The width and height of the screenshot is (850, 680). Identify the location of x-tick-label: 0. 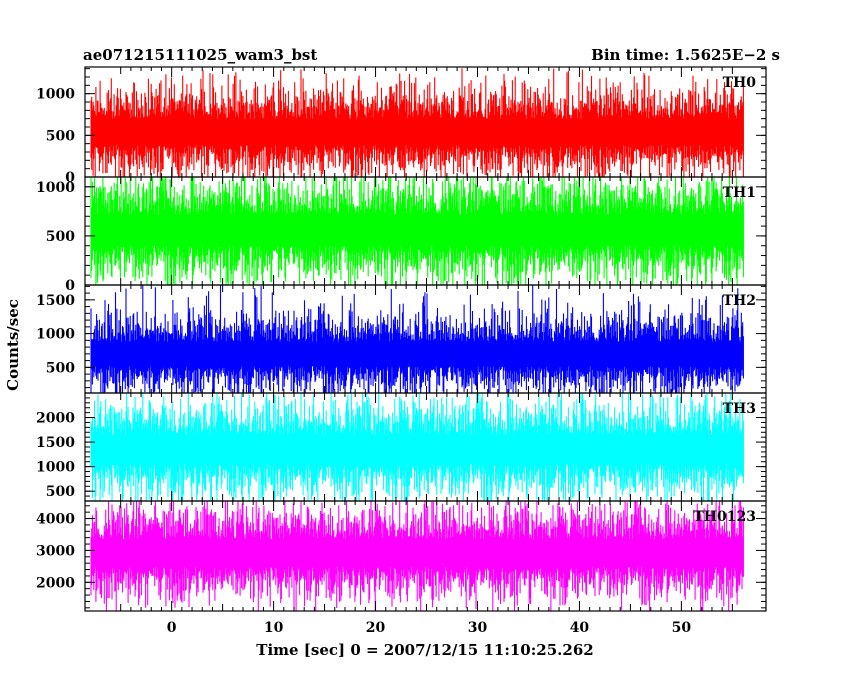
(172, 628).